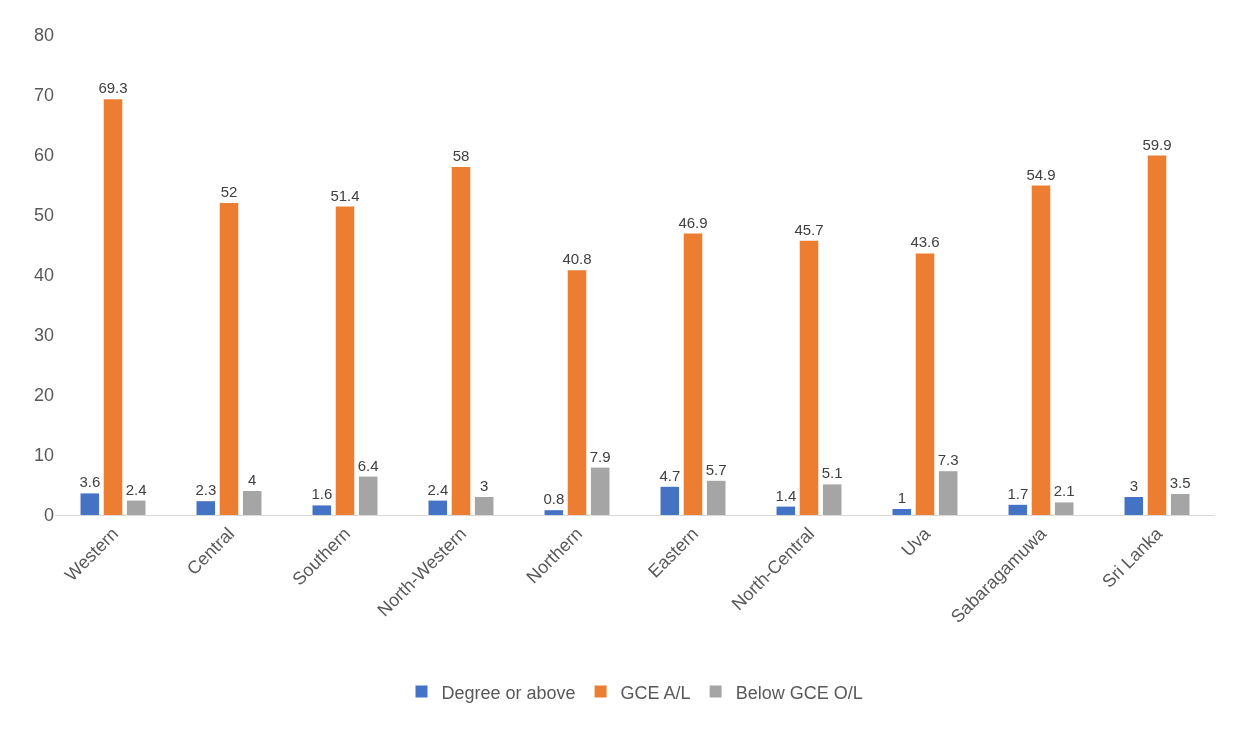  What do you see at coordinates (1041, 174) in the screenshot?
I see `data-label: 54.9` at bounding box center [1041, 174].